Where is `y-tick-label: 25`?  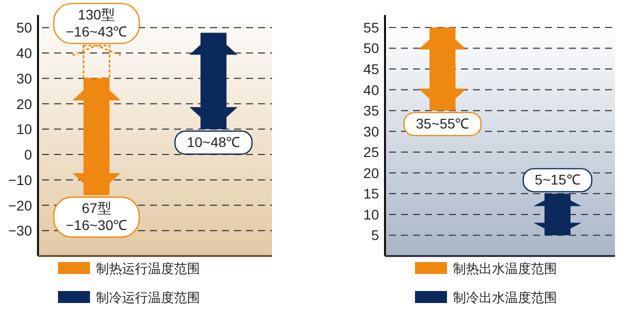 y-tick-label: 25 is located at coordinates (371, 152).